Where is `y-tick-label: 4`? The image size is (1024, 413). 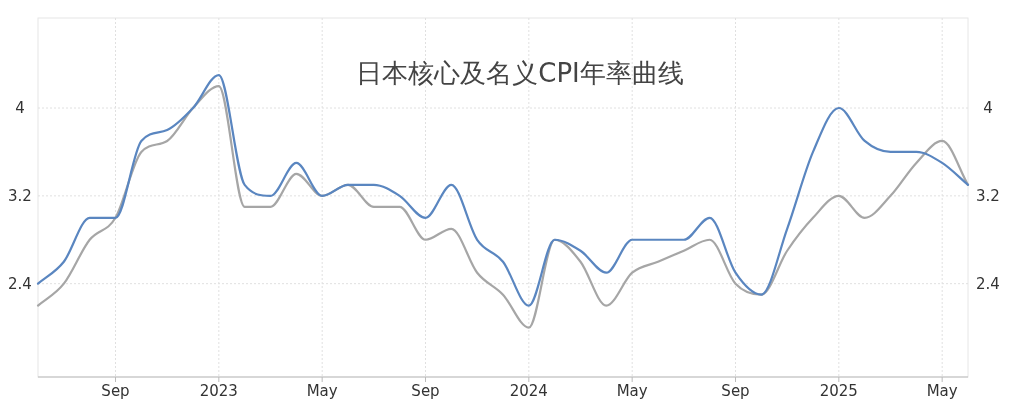 y-tick-label: 4 is located at coordinates (20, 108).